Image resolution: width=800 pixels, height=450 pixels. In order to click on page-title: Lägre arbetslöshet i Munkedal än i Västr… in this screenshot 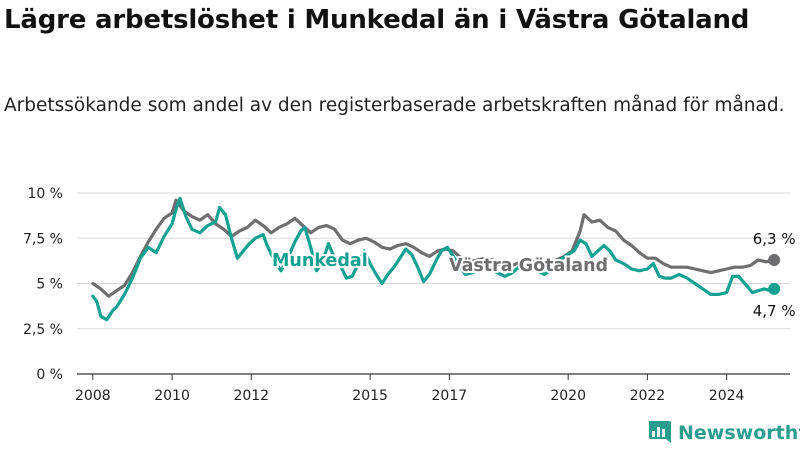, I will do `click(377, 20)`.